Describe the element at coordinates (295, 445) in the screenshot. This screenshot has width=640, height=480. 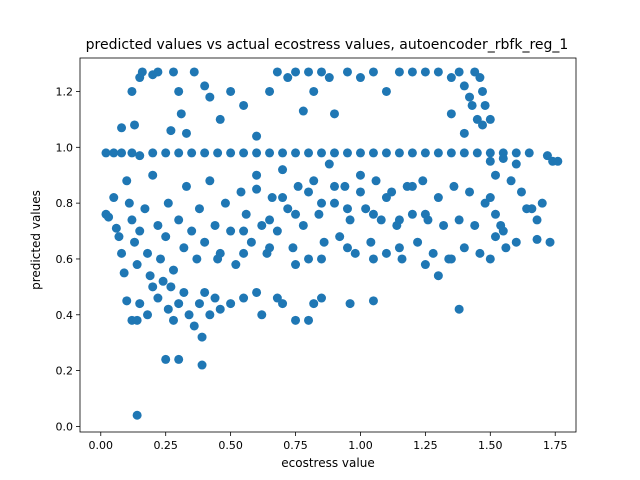
I see `x-tick-label: 0.75` at that location.